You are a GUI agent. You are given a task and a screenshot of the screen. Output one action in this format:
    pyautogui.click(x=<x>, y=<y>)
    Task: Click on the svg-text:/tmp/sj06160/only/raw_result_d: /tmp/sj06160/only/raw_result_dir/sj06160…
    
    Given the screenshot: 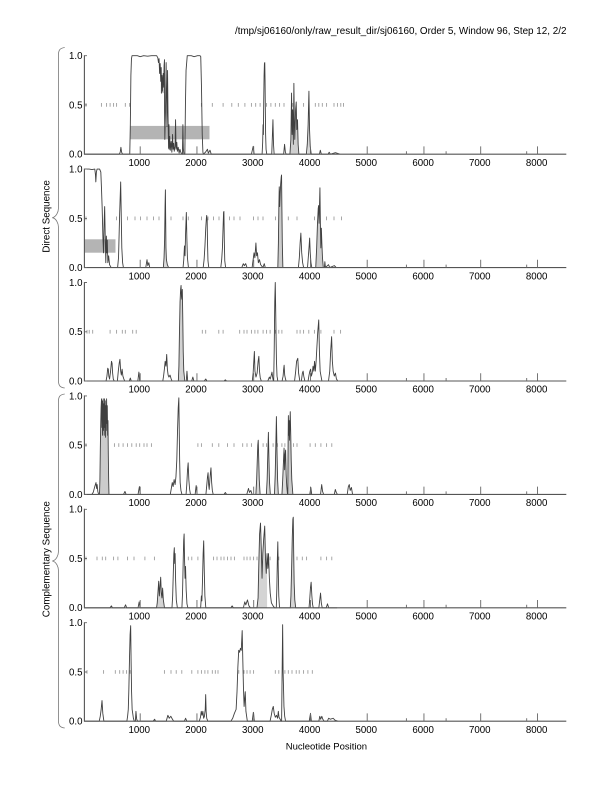 What is the action you would take?
    pyautogui.click(x=401, y=31)
    